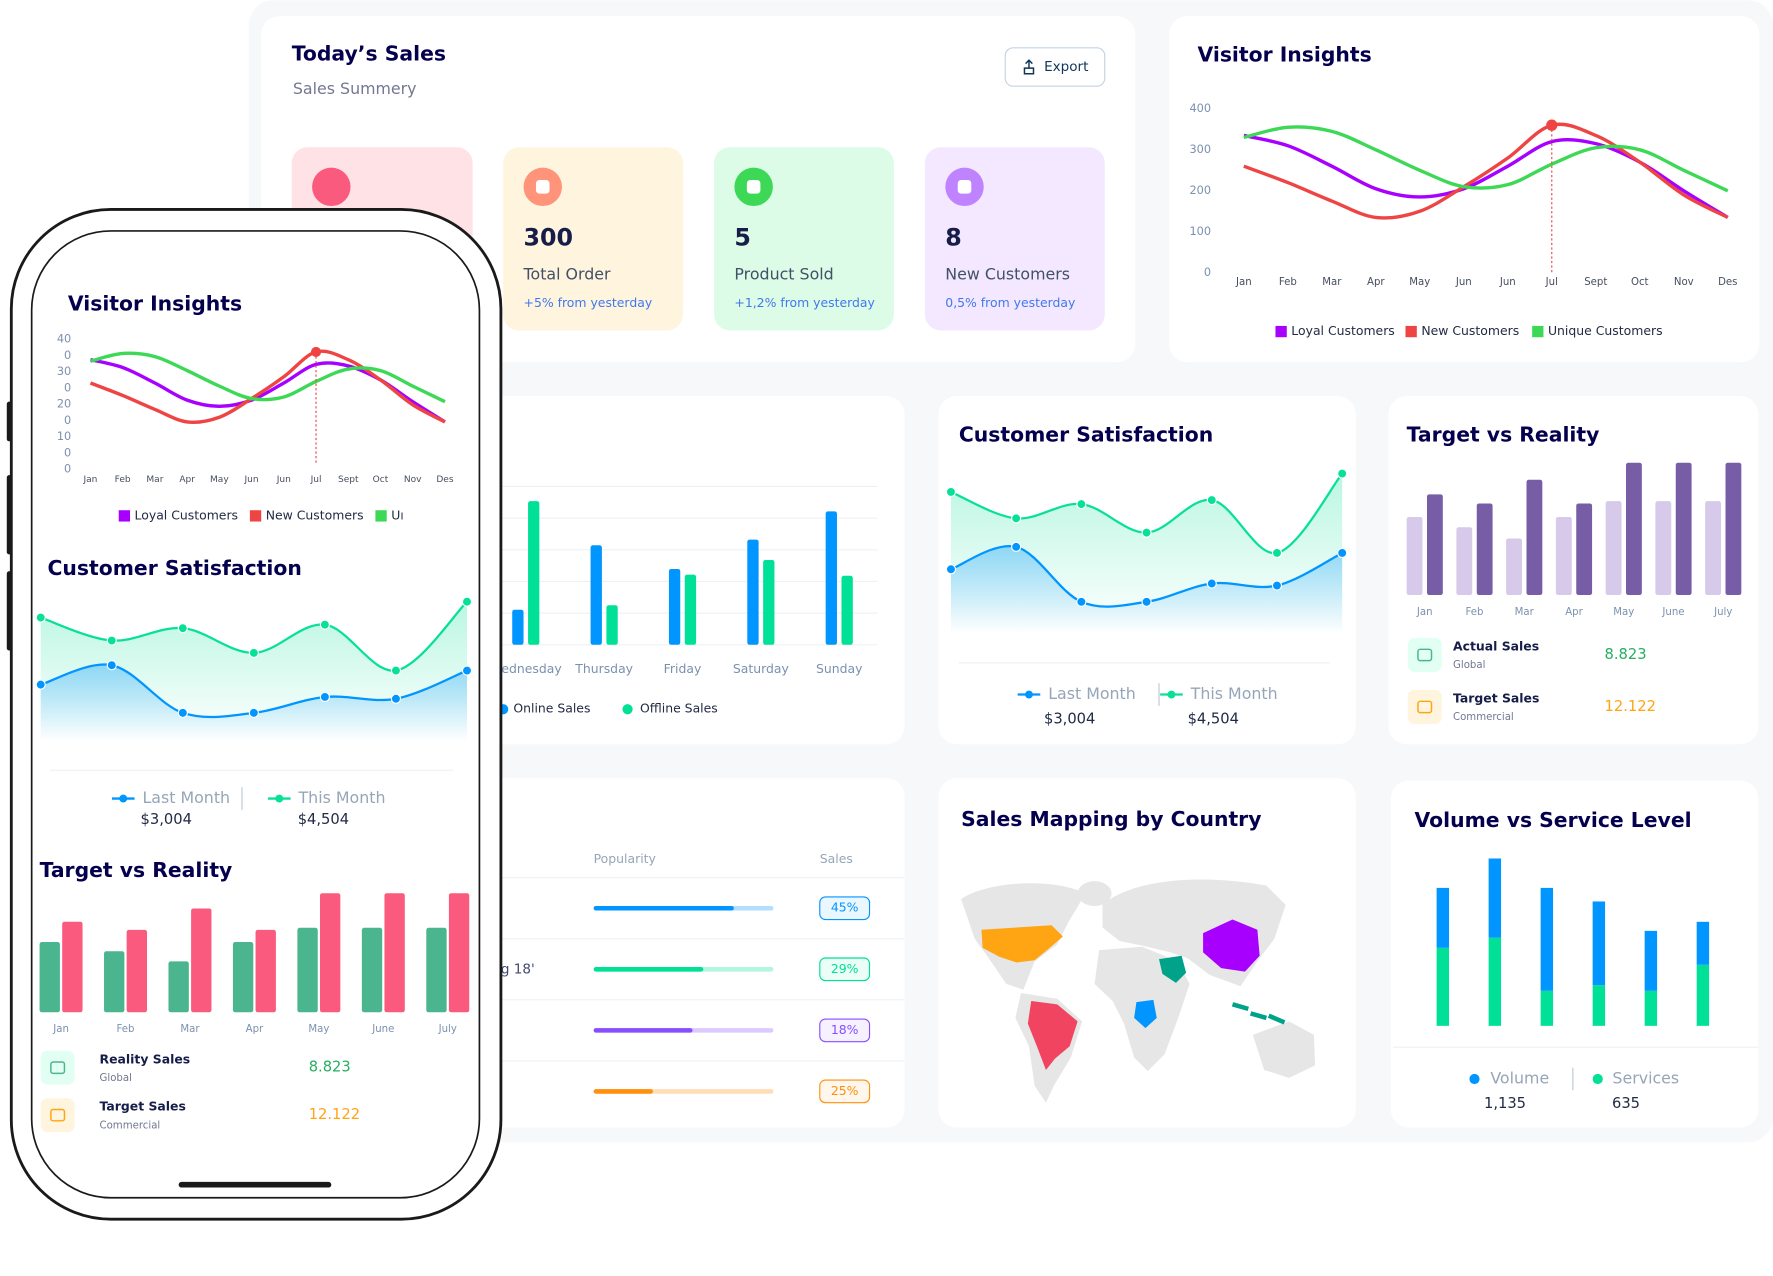 The height and width of the screenshot is (1276, 1773). Describe the element at coordinates (64, 404) in the screenshot. I see `y-tick-label: 20` at that location.